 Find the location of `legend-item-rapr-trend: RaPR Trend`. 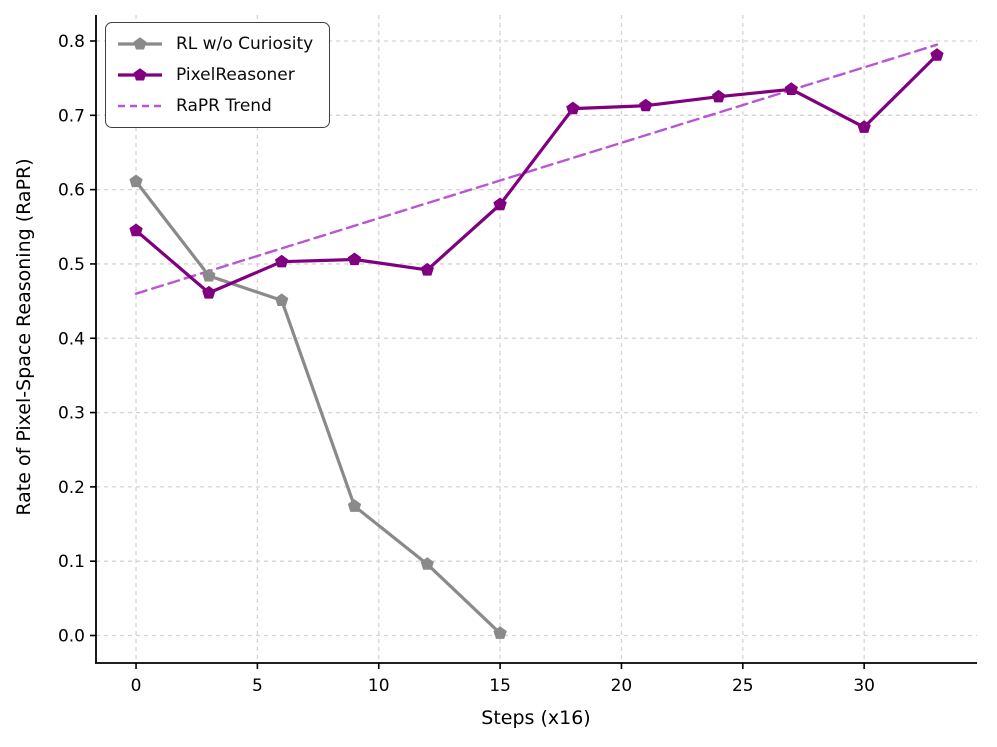

legend-item-rapr-trend: RaPR Trend is located at coordinates (214, 106).